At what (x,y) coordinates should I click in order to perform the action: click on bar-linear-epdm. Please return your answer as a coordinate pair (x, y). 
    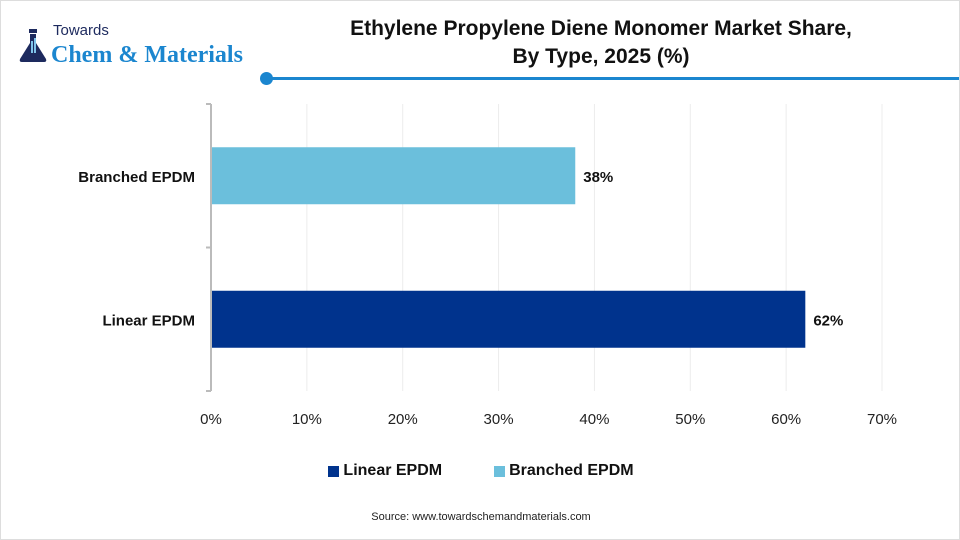
    Looking at the image, I should click on (509, 319).